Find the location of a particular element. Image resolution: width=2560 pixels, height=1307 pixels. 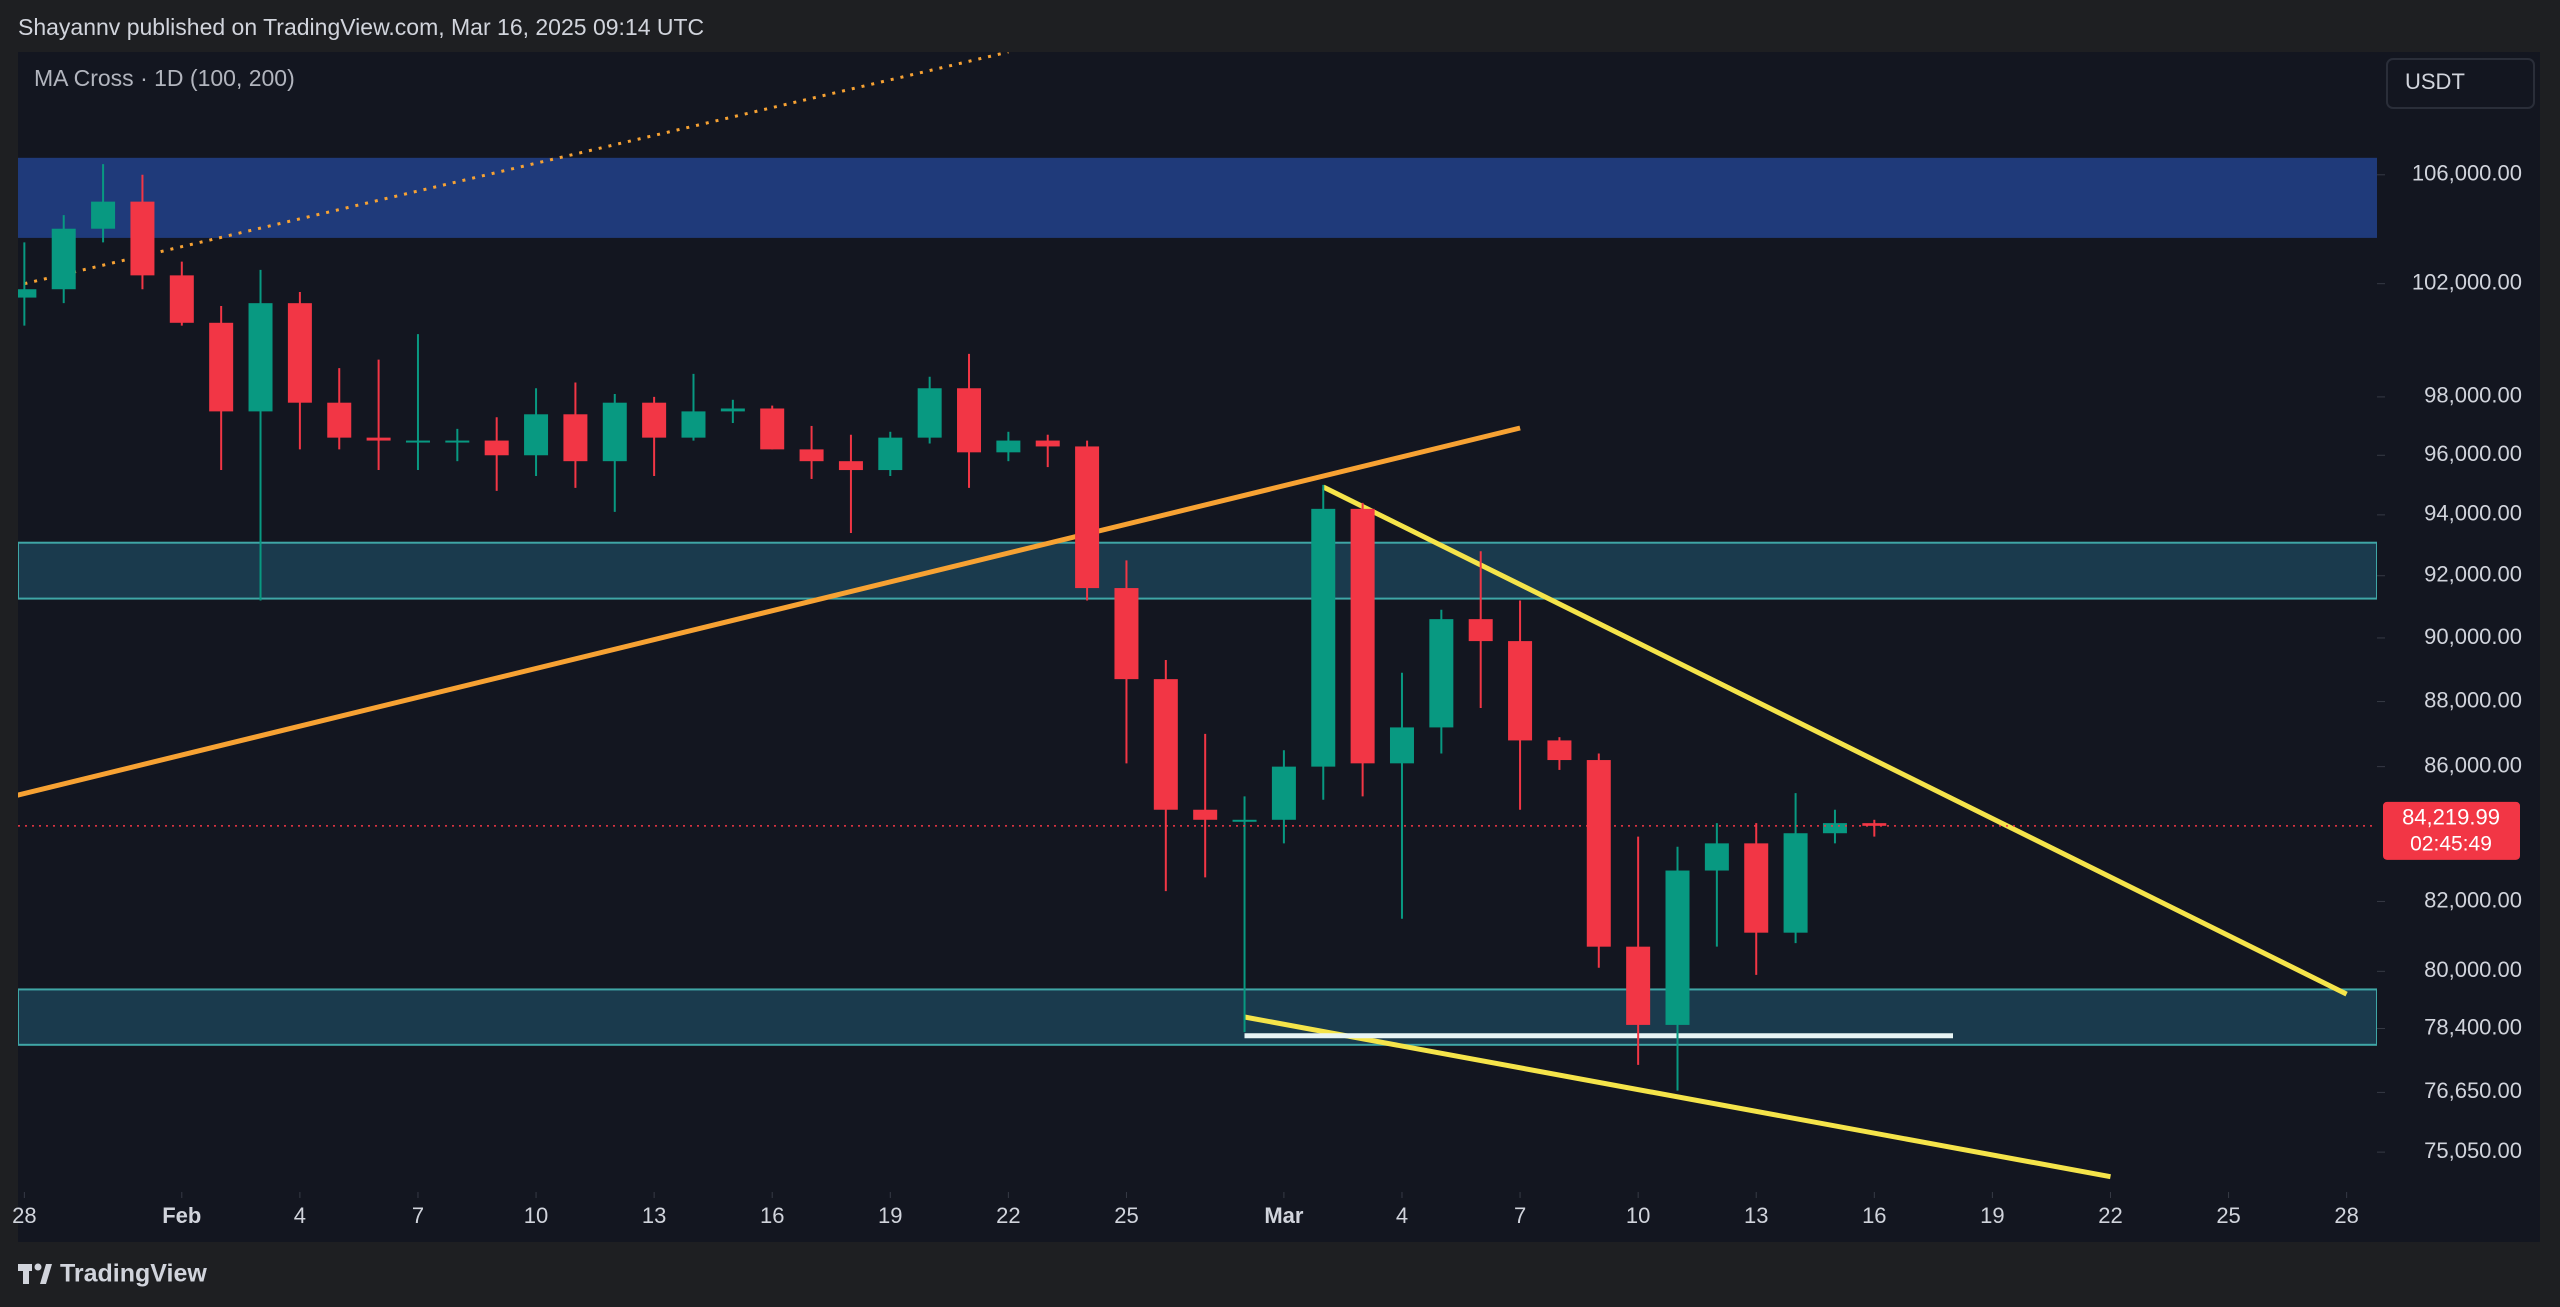

y-tick-label: 94,000.00 is located at coordinates (2473, 513).